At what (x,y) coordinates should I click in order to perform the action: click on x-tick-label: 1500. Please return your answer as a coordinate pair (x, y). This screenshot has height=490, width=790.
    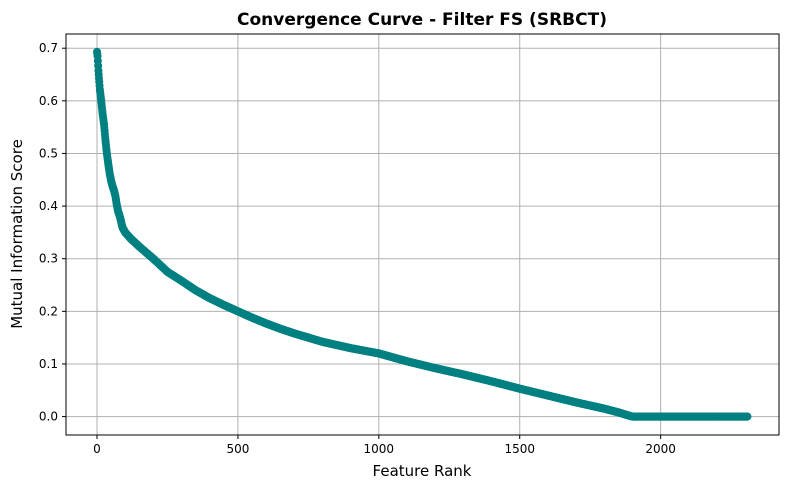
    Looking at the image, I should click on (519, 449).